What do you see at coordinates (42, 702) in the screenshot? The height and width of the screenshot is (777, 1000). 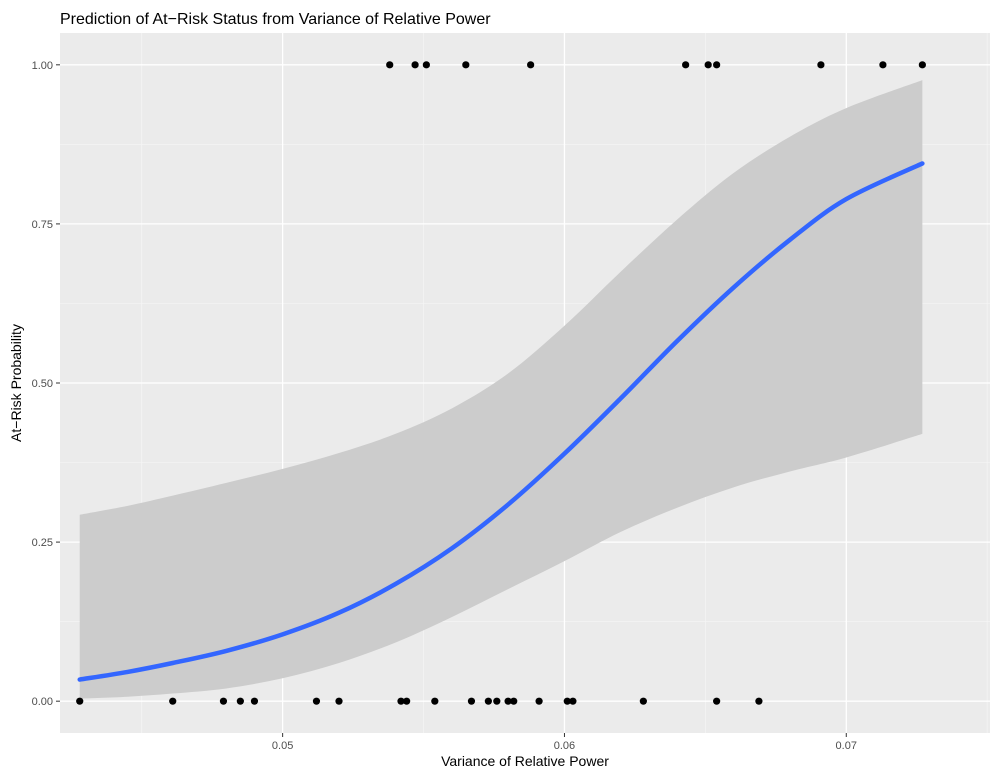 I see `y-tick-label: 0.00` at bounding box center [42, 702].